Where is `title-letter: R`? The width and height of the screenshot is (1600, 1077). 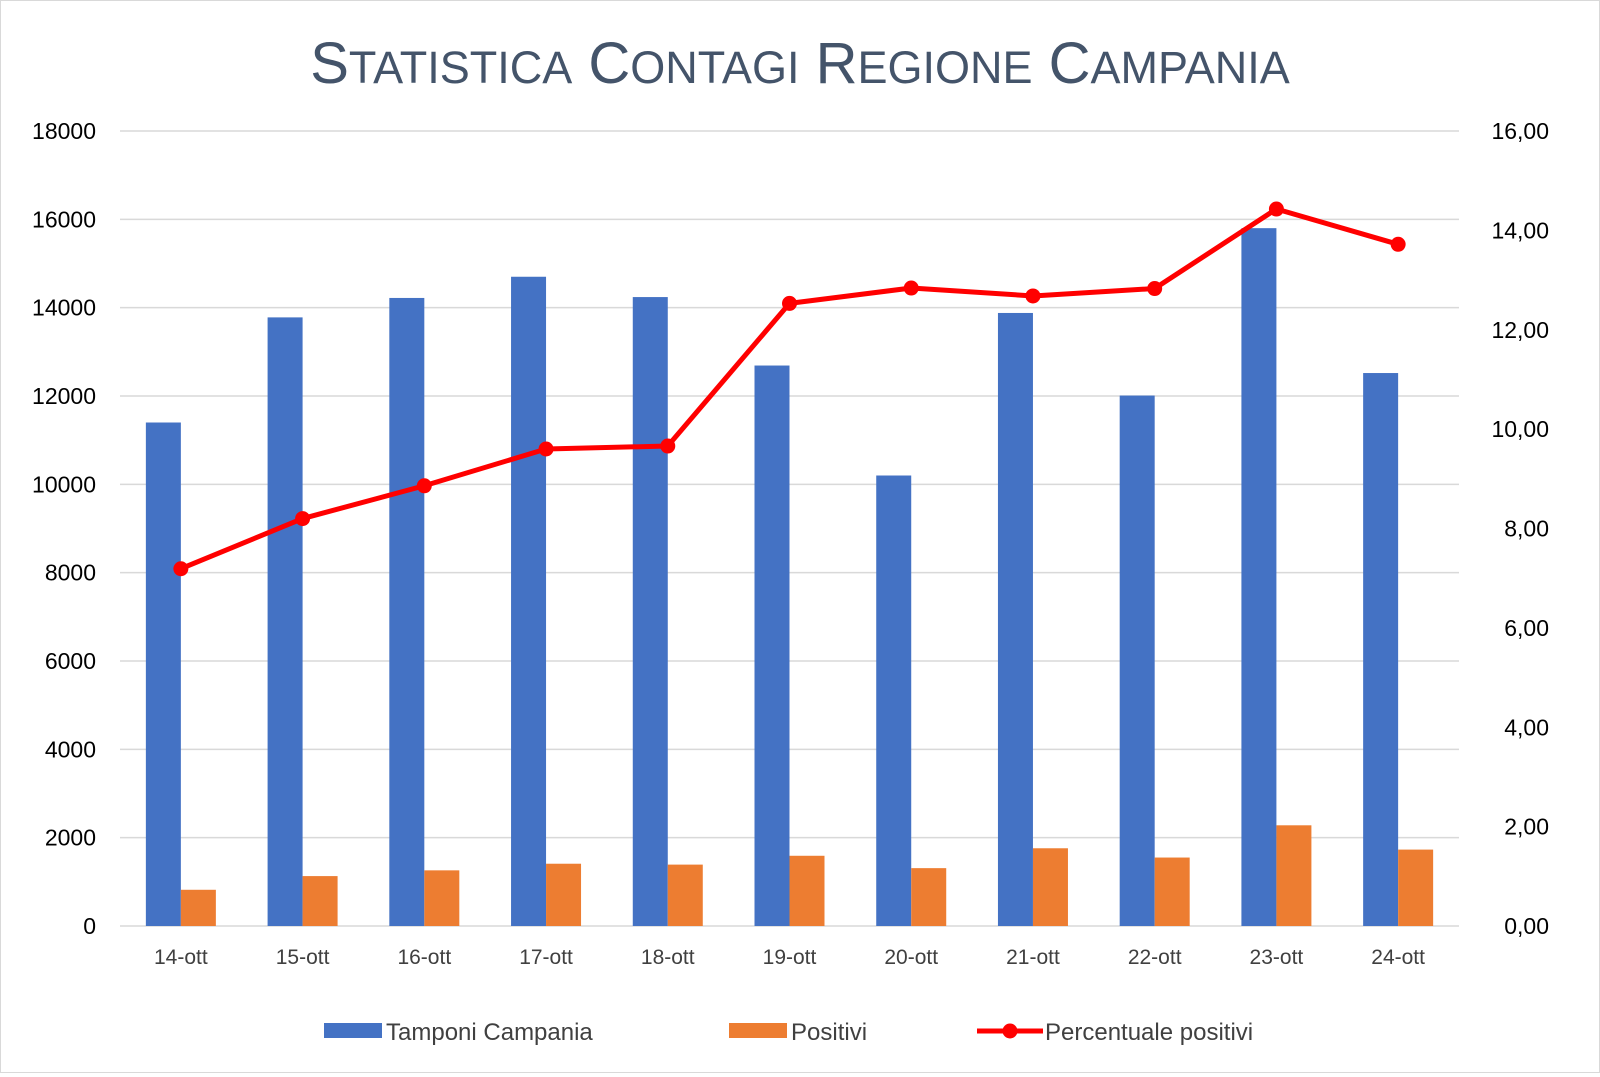 title-letter: R is located at coordinates (837, 63).